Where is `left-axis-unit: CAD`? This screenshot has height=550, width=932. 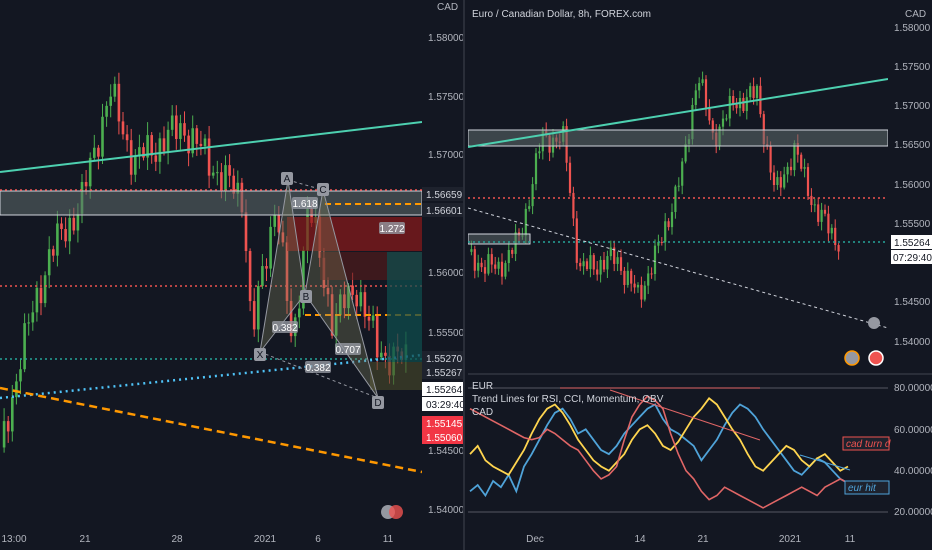
left-axis-unit: CAD is located at coordinates (447, 7).